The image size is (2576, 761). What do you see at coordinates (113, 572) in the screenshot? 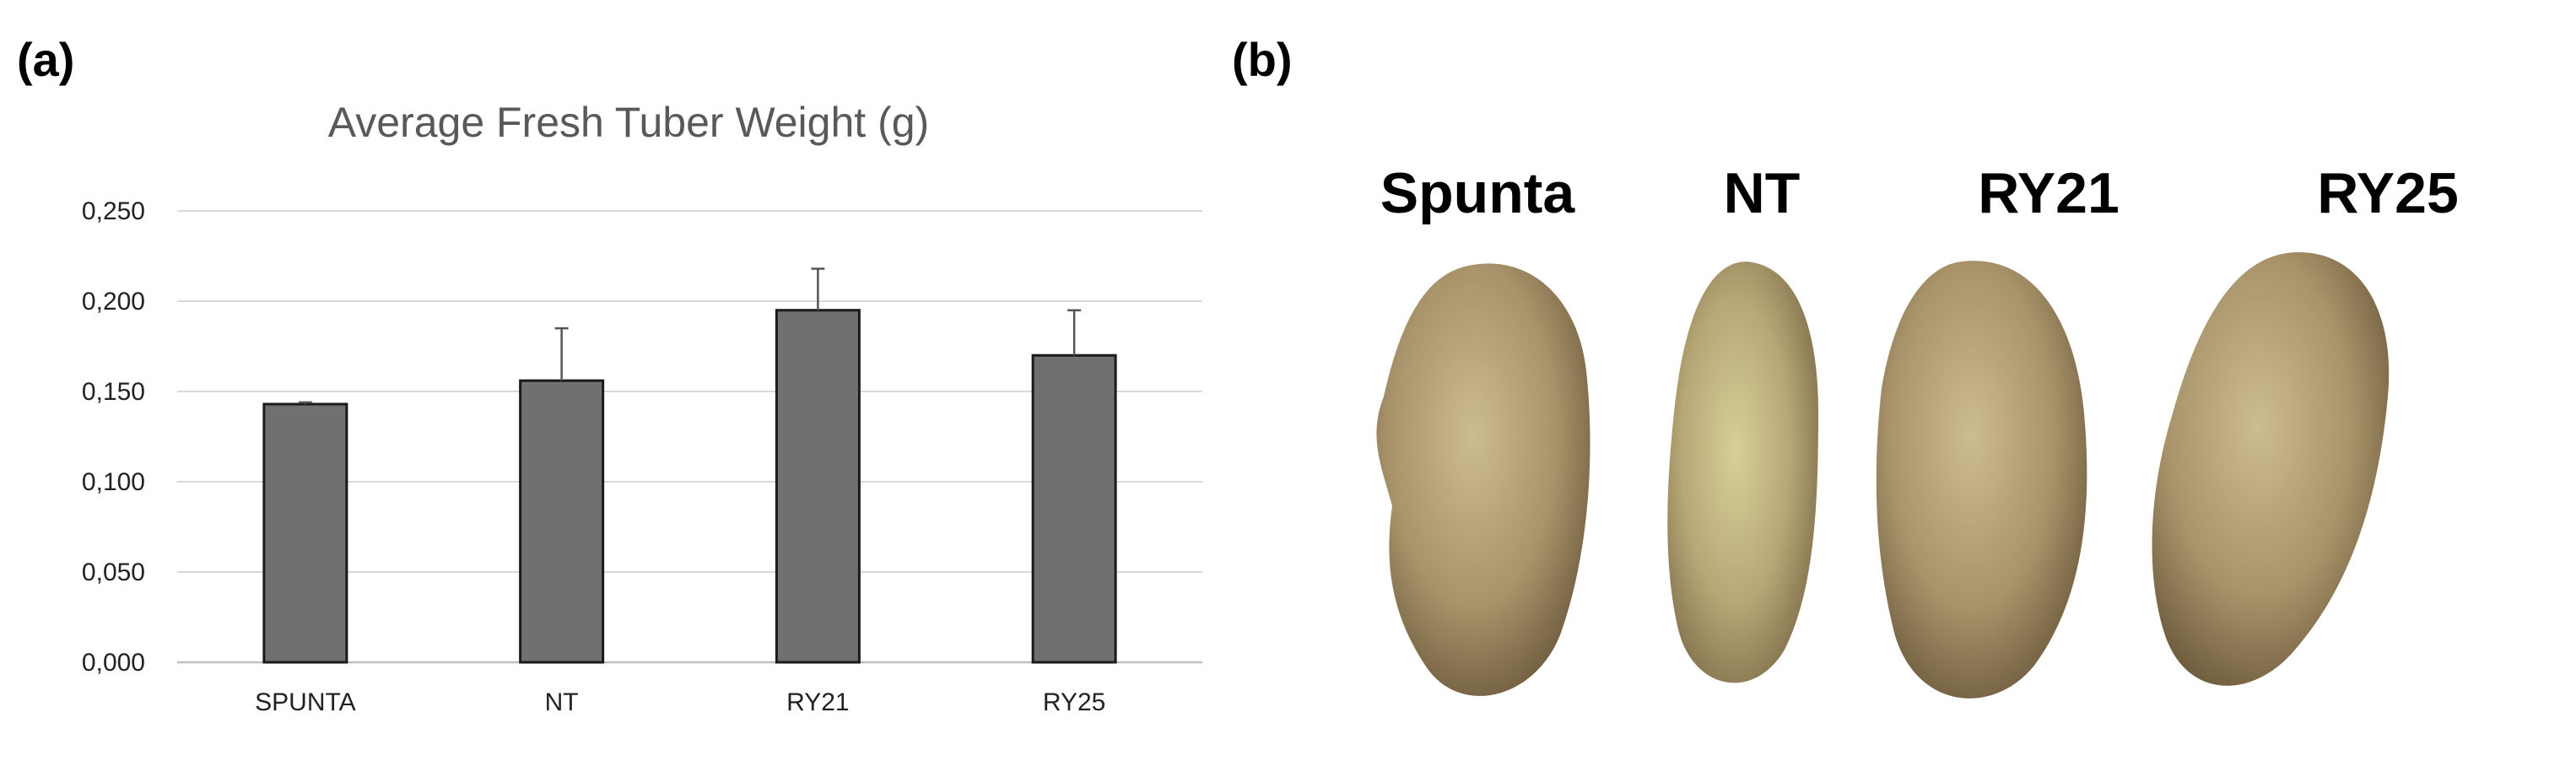
I see `y-tick-label: 0,050` at bounding box center [113, 572].